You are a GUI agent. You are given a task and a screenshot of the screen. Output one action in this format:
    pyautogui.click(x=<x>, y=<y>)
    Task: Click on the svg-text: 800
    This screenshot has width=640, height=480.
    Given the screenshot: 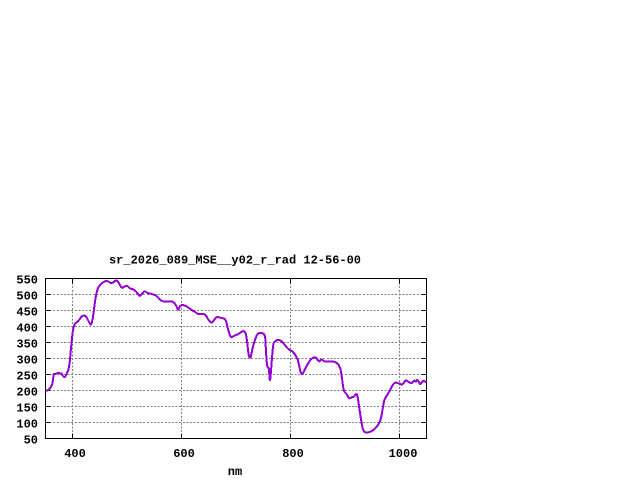 What is the action you would take?
    pyautogui.click(x=293, y=454)
    